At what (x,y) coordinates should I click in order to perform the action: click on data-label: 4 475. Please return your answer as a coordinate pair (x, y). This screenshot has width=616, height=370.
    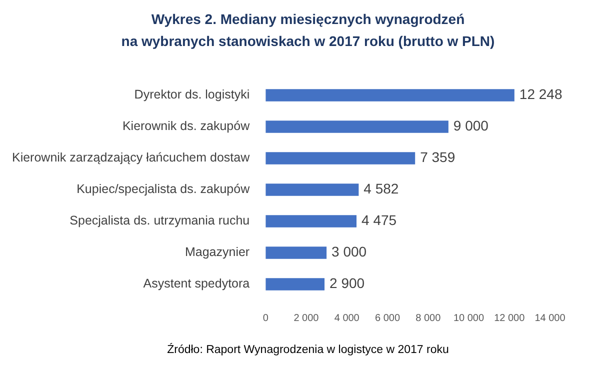
    Looking at the image, I should click on (379, 220).